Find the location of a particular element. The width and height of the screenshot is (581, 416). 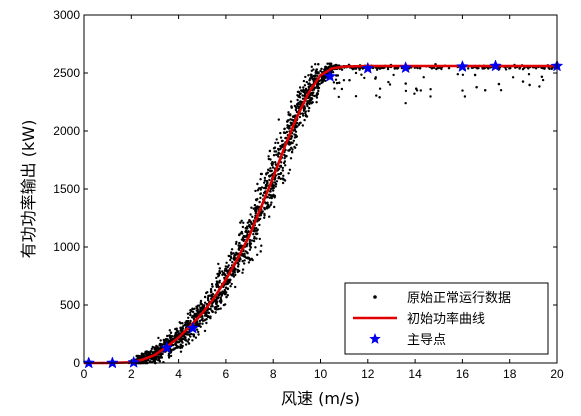

y-tick-label: 500 is located at coordinates (70, 305).